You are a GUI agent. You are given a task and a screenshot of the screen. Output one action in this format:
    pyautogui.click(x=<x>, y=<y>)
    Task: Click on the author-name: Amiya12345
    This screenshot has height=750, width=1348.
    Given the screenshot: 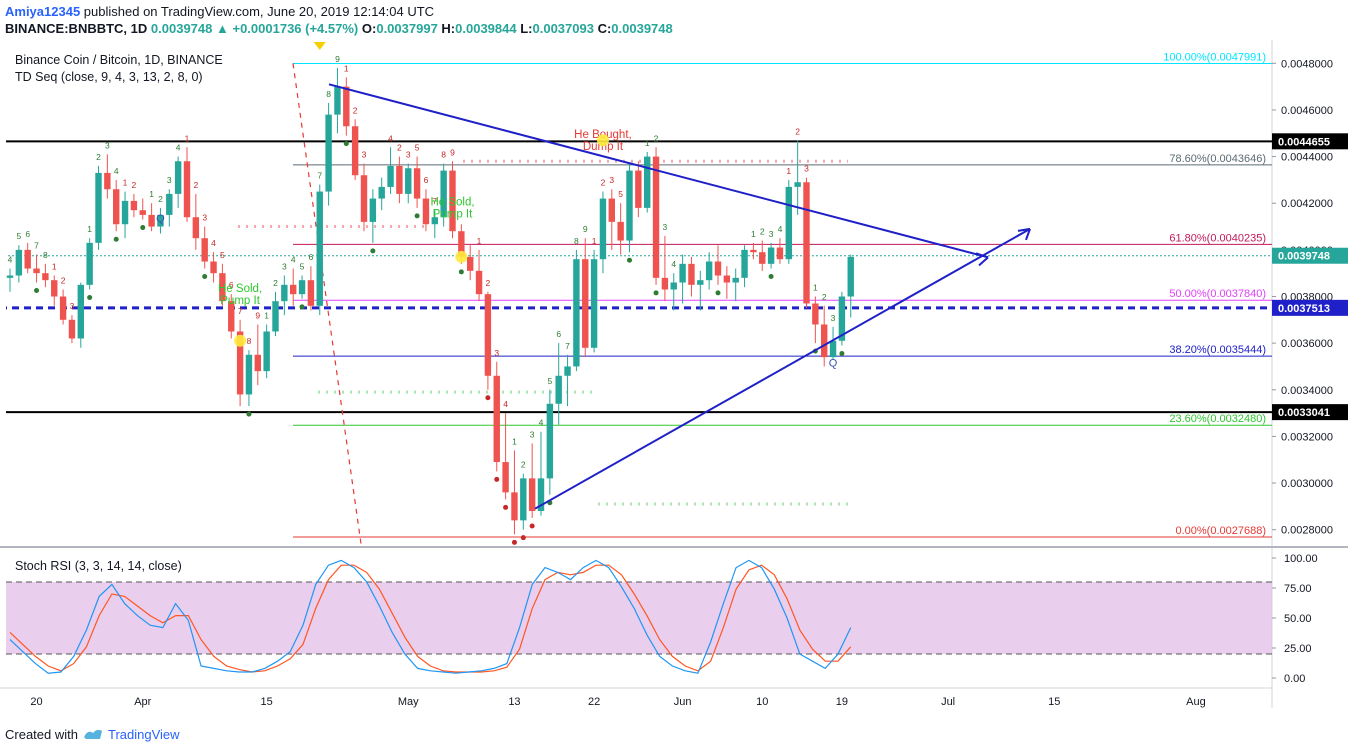 What is the action you would take?
    pyautogui.click(x=43, y=11)
    